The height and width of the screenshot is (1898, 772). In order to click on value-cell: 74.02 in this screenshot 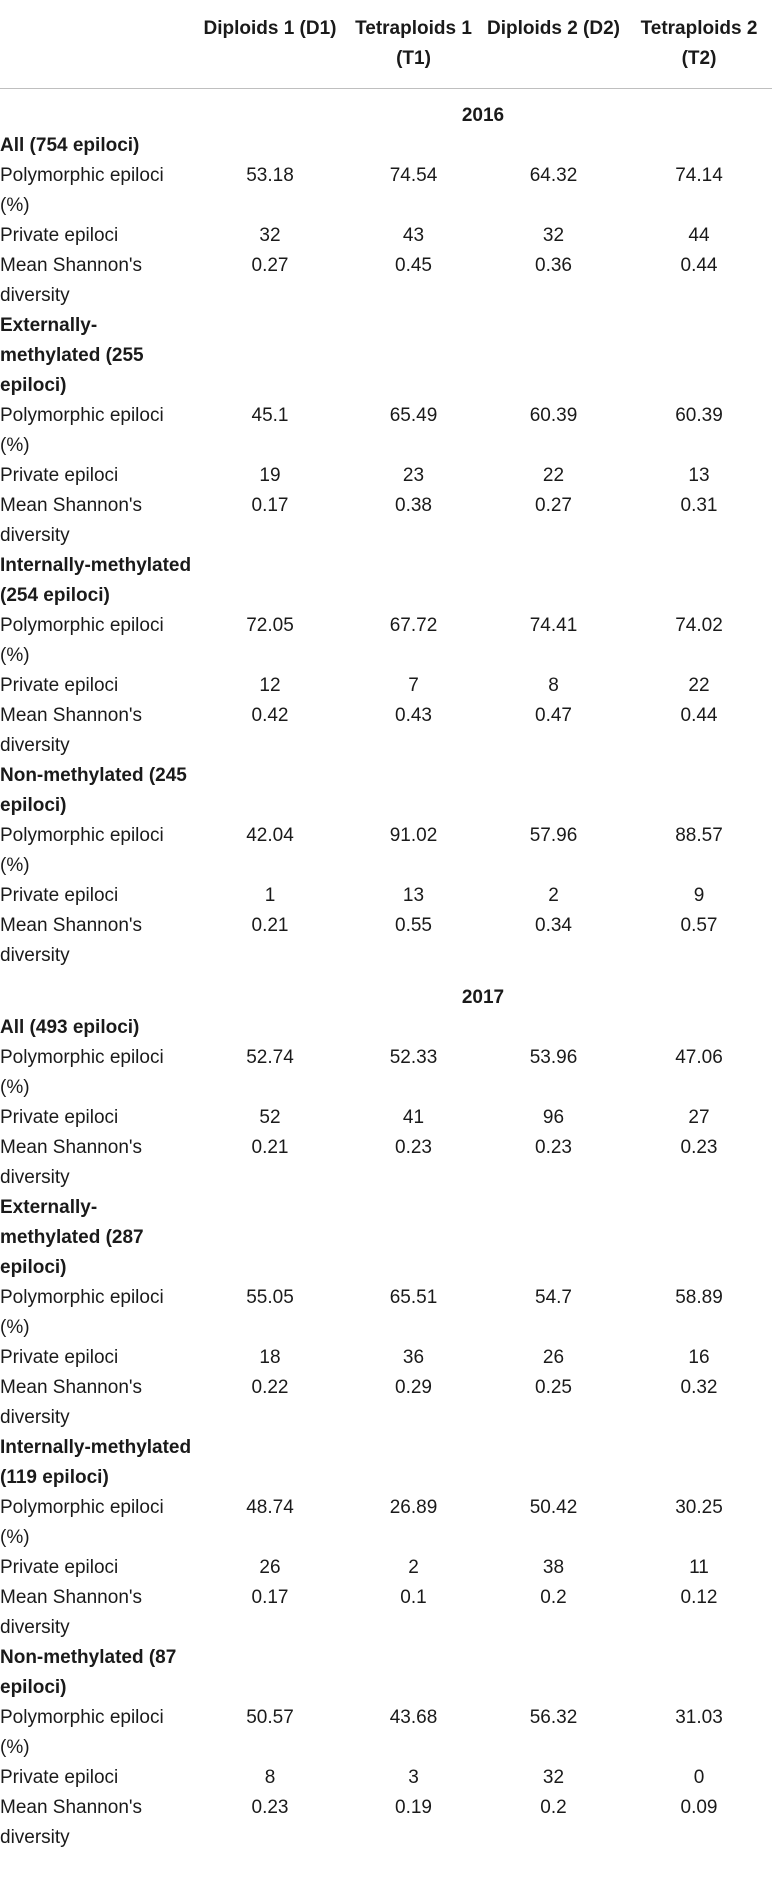, I will do `click(699, 625)`.